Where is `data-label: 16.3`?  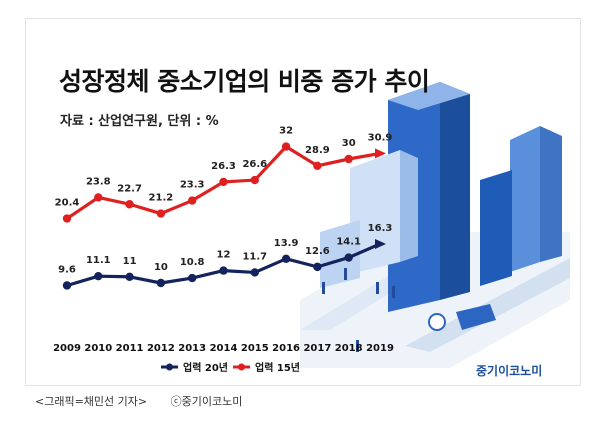 data-label: 16.3 is located at coordinates (380, 228).